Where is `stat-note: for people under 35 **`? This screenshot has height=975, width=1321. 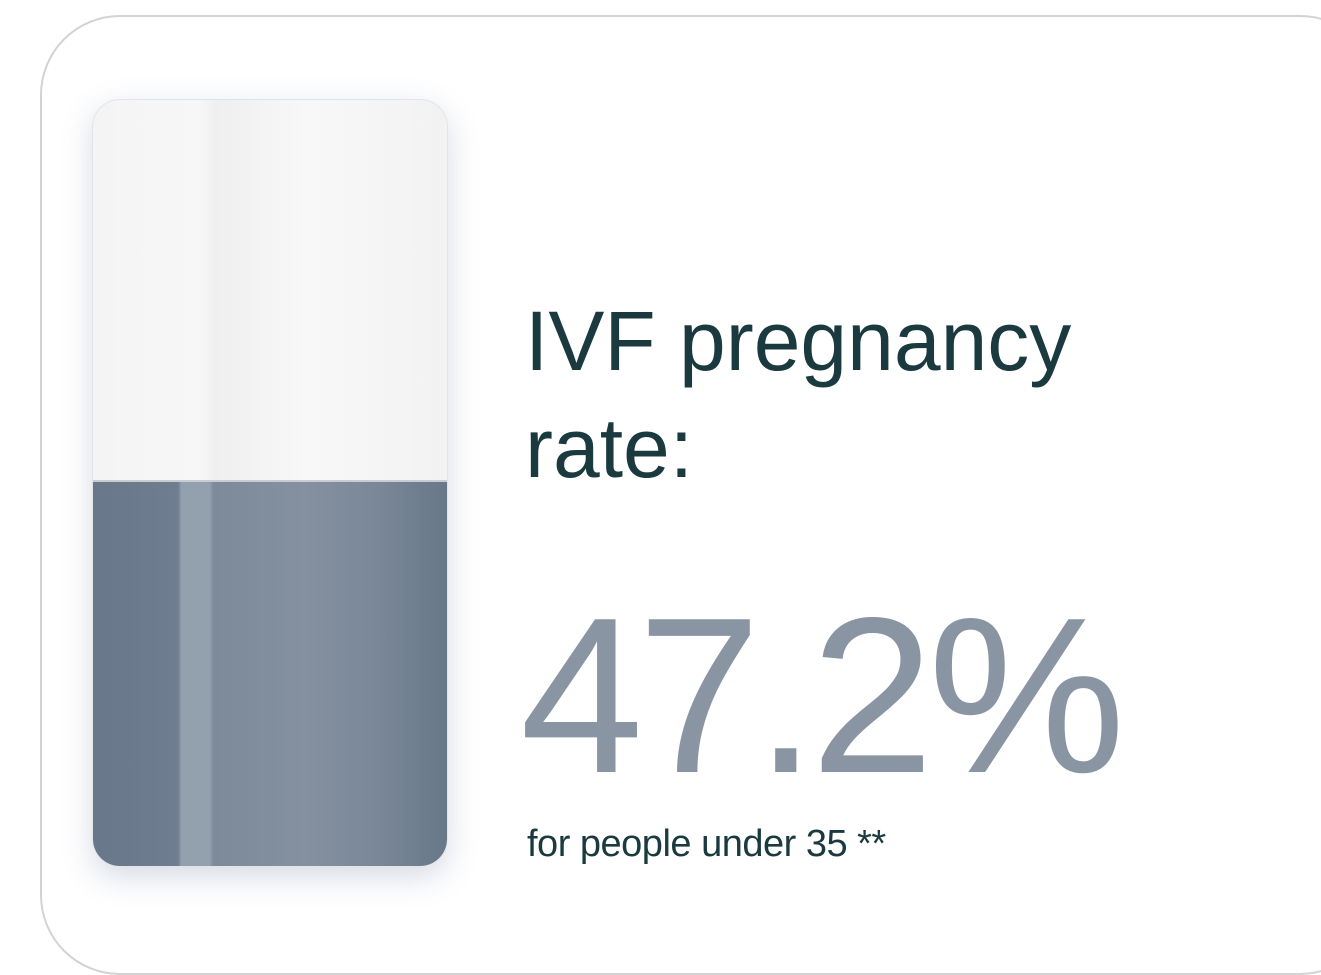 stat-note: for people under 35 ** is located at coordinates (706, 844).